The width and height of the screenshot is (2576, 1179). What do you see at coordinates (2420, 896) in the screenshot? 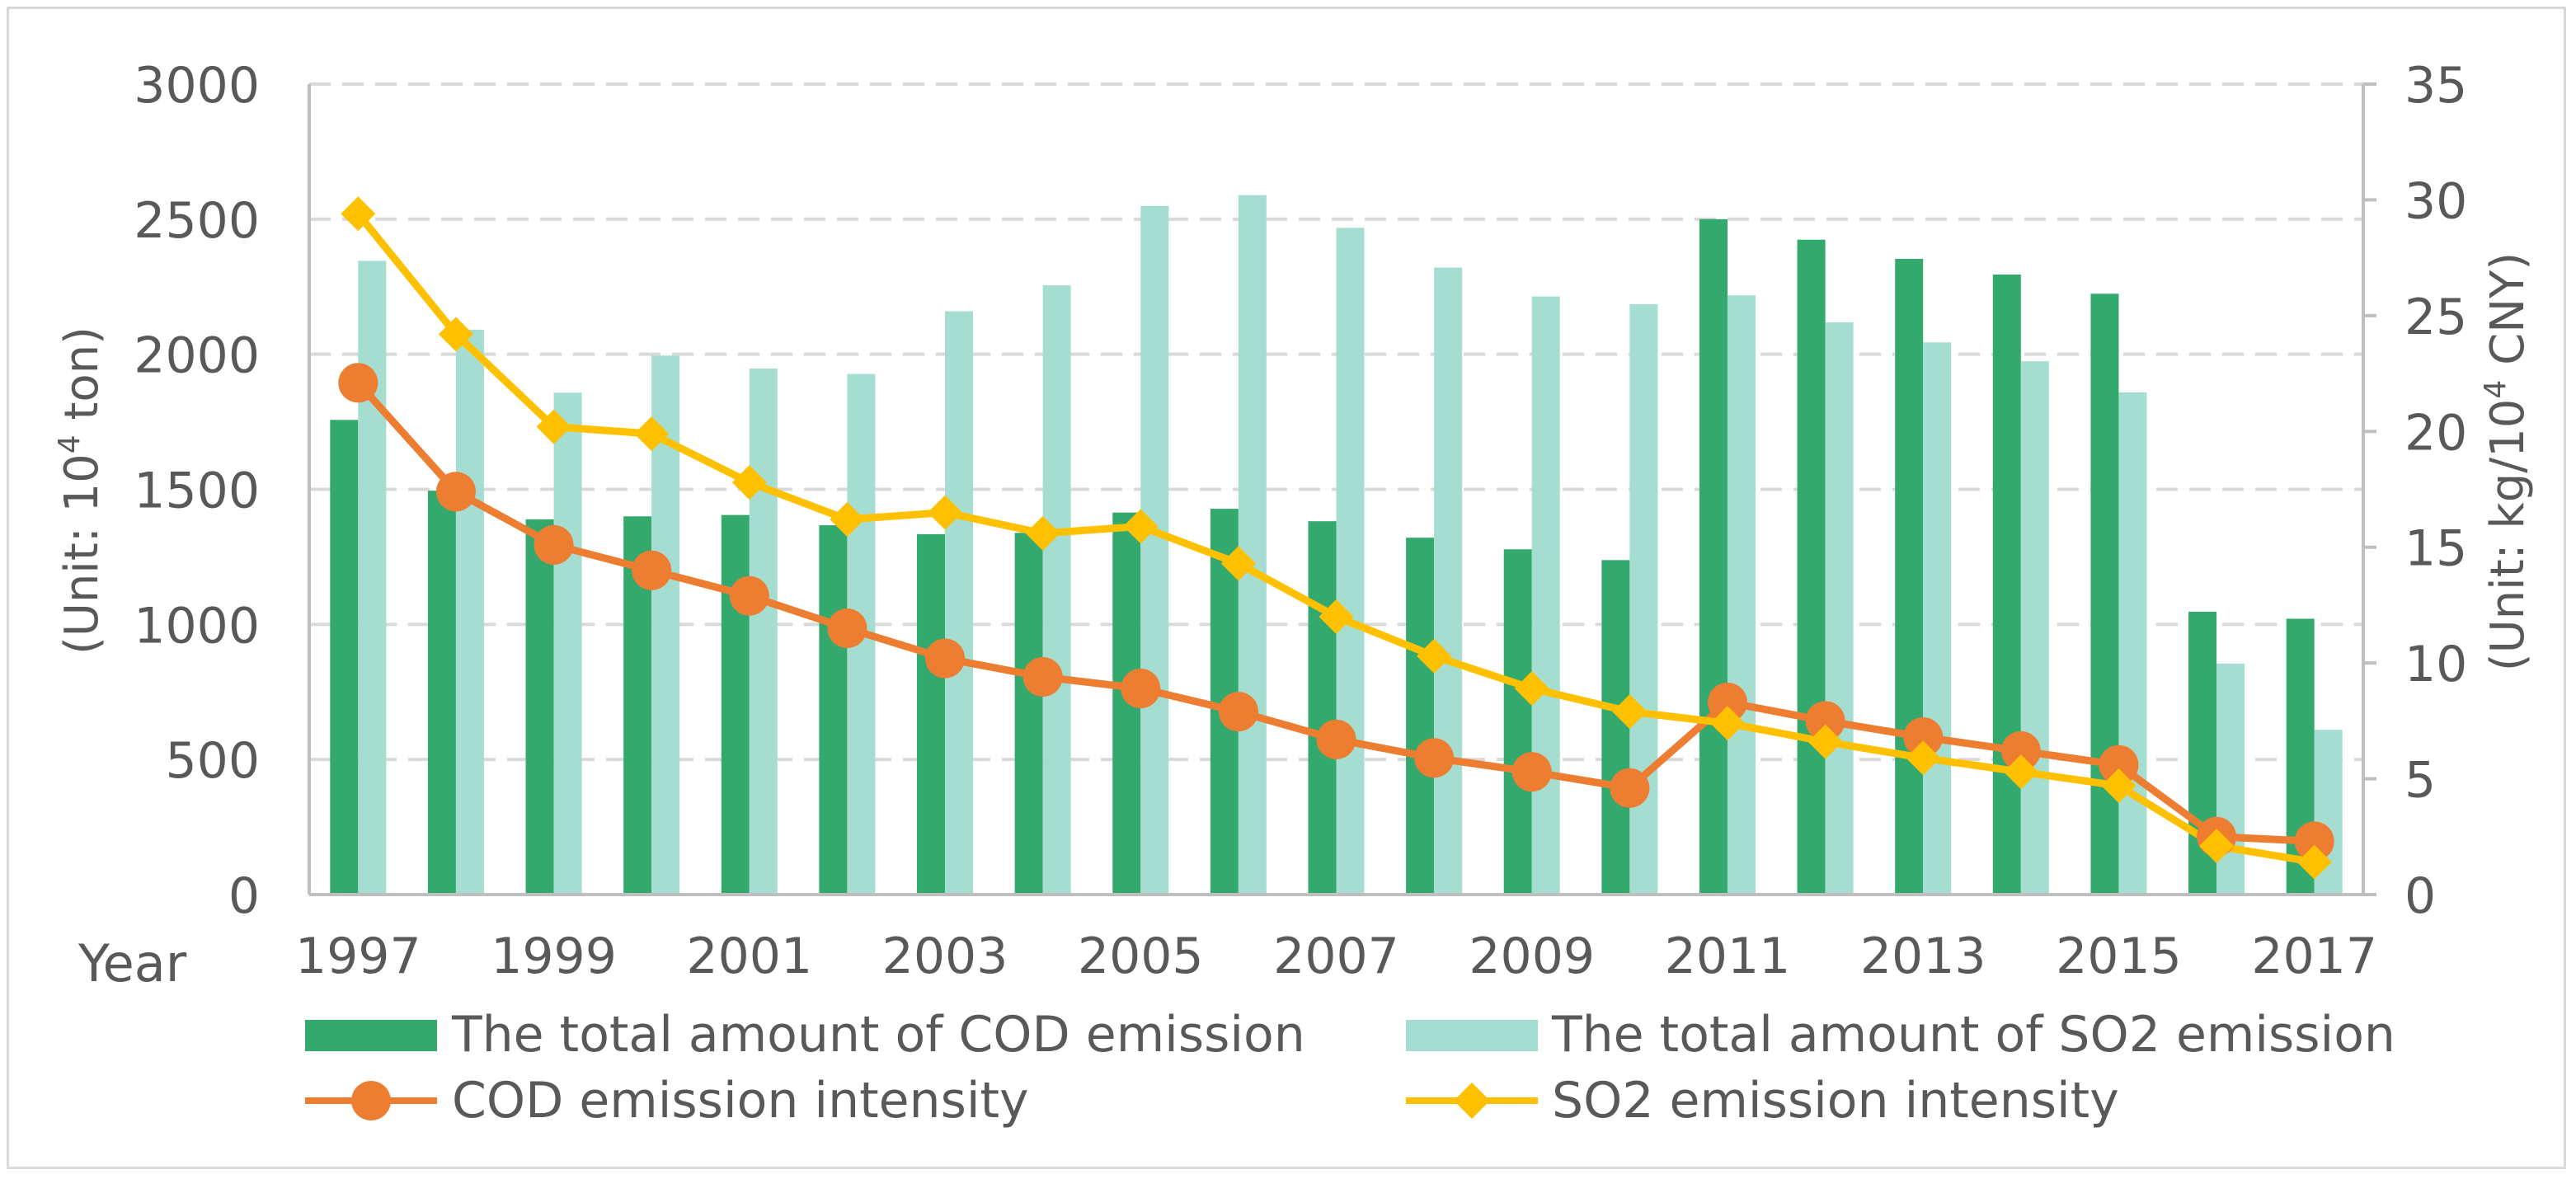
I see `y-right-tick-label: 0` at bounding box center [2420, 896].